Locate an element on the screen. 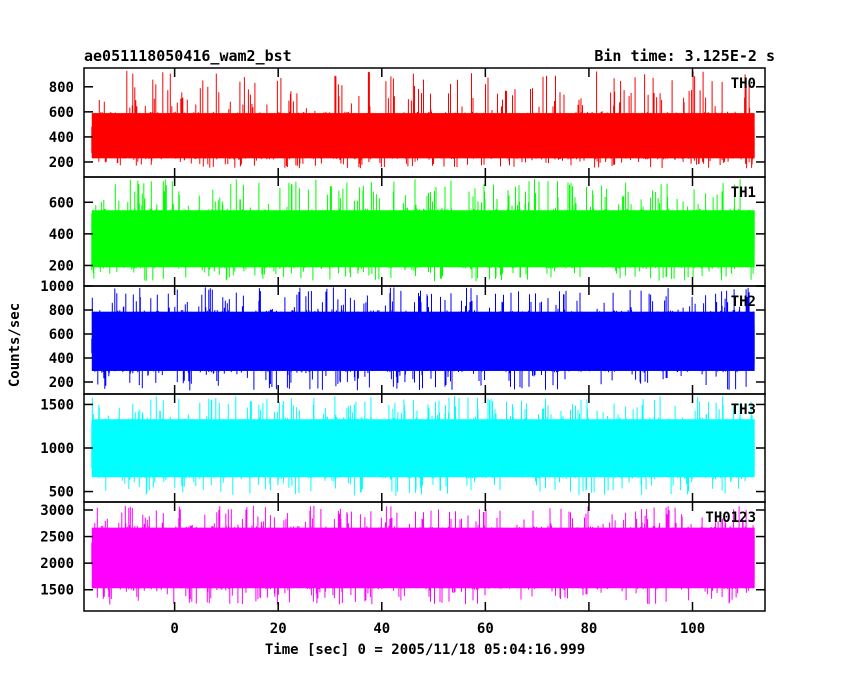 This screenshot has width=850, height=680. panel-th0123: 1500 2000 2500 3000 TH0123 is located at coordinates (403, 556).